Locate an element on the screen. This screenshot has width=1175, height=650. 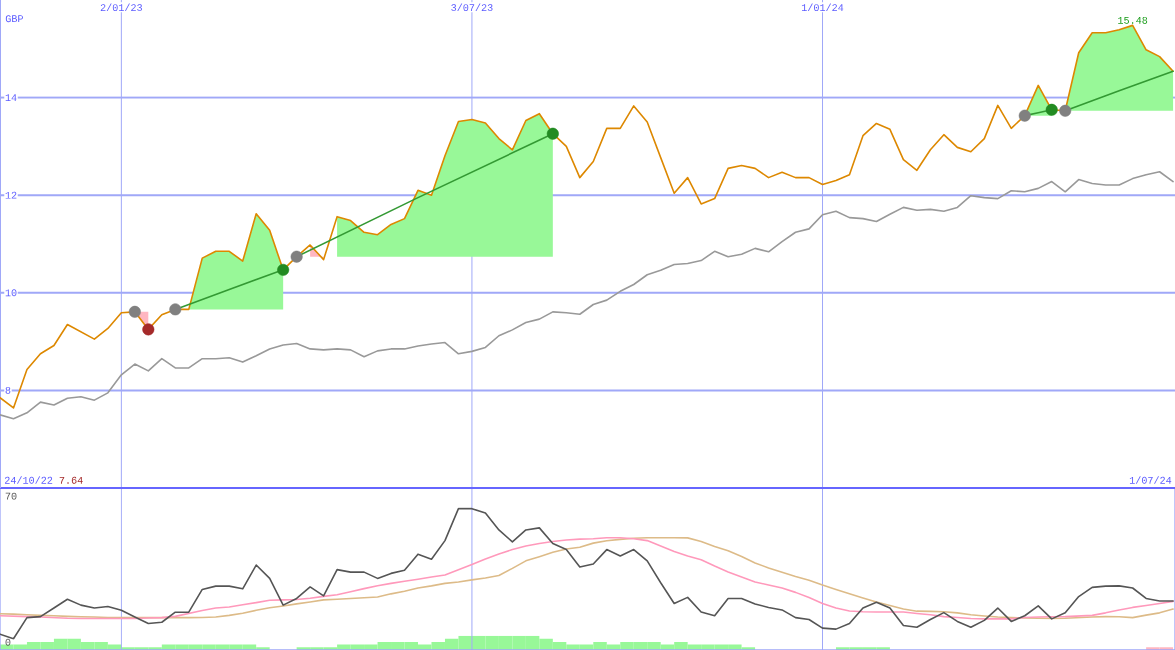
annotation: 7.64 is located at coordinates (71, 480).